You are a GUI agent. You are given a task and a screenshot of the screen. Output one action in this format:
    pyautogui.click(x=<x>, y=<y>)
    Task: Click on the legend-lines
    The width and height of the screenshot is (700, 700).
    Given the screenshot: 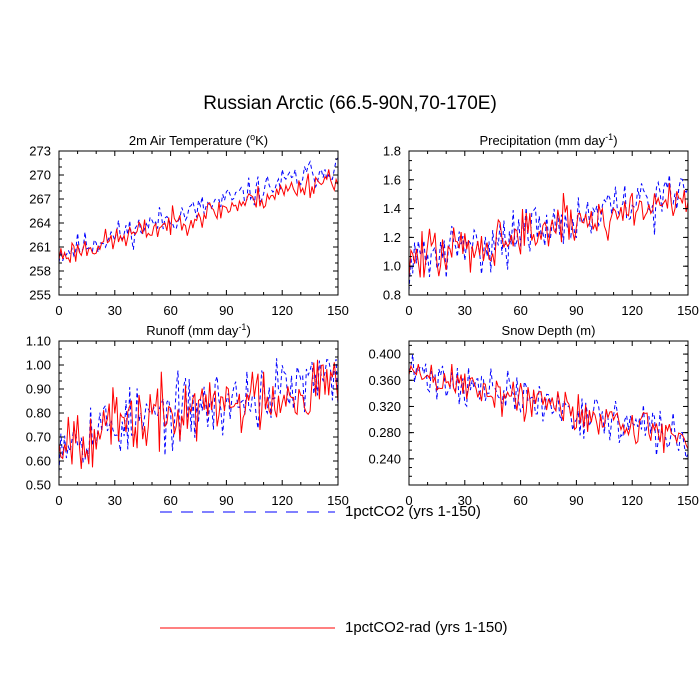 What is the action you would take?
    pyautogui.click(x=247, y=570)
    